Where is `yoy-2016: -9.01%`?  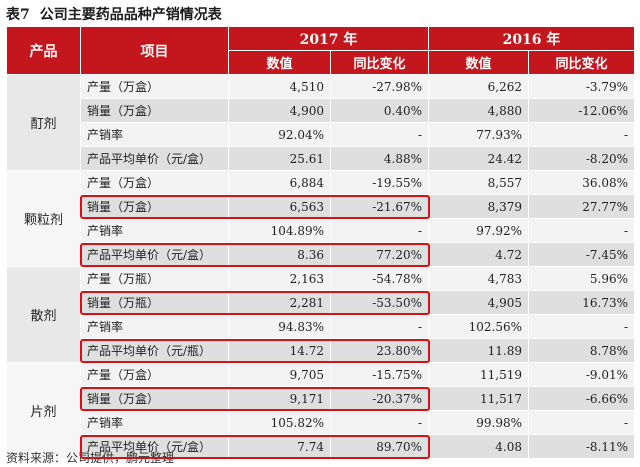
yoy-2016: -9.01% is located at coordinates (581, 374).